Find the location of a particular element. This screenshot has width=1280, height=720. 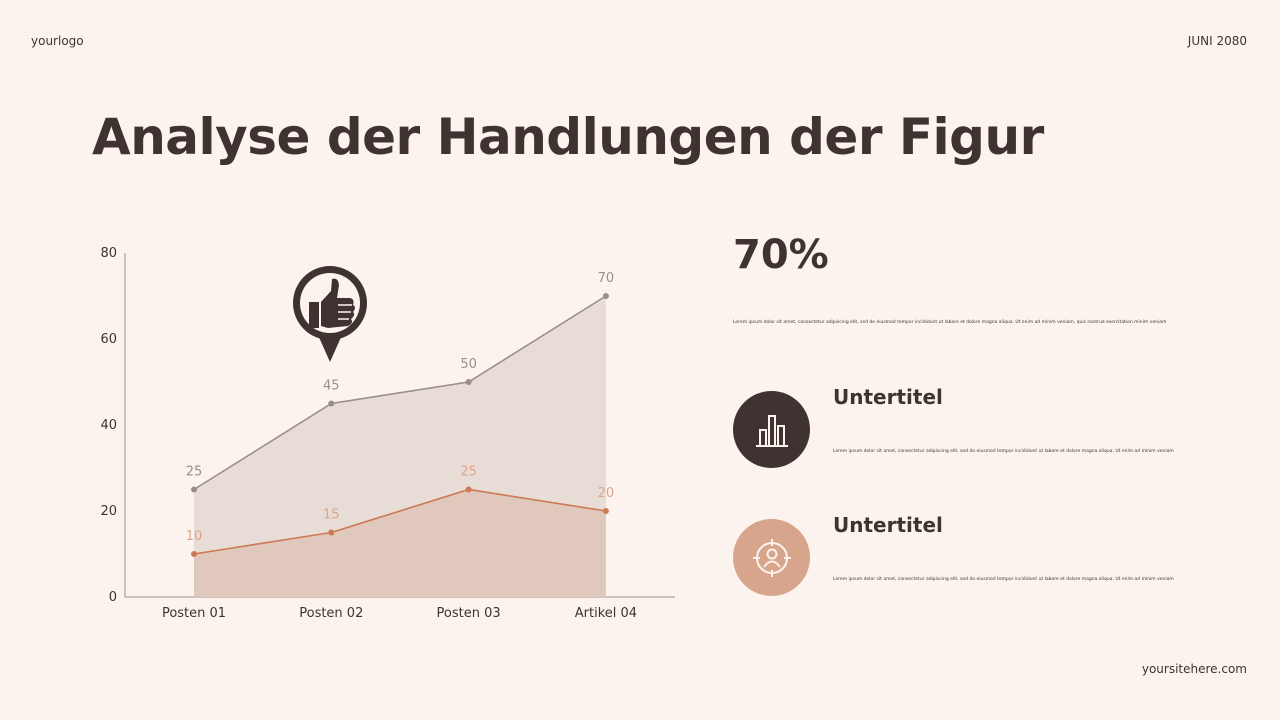

series-bottom-line is located at coordinates (400, 521).